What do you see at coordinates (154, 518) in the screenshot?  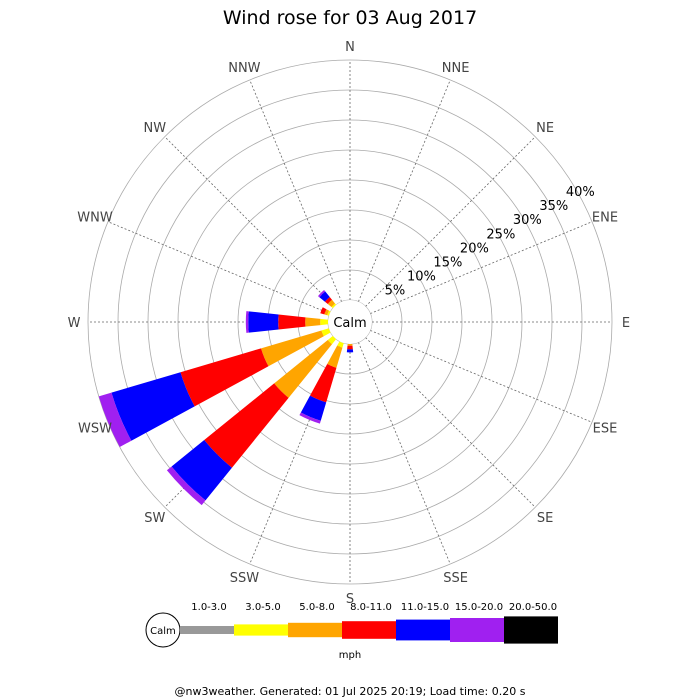 I see `direction-label-sw: SW` at bounding box center [154, 518].